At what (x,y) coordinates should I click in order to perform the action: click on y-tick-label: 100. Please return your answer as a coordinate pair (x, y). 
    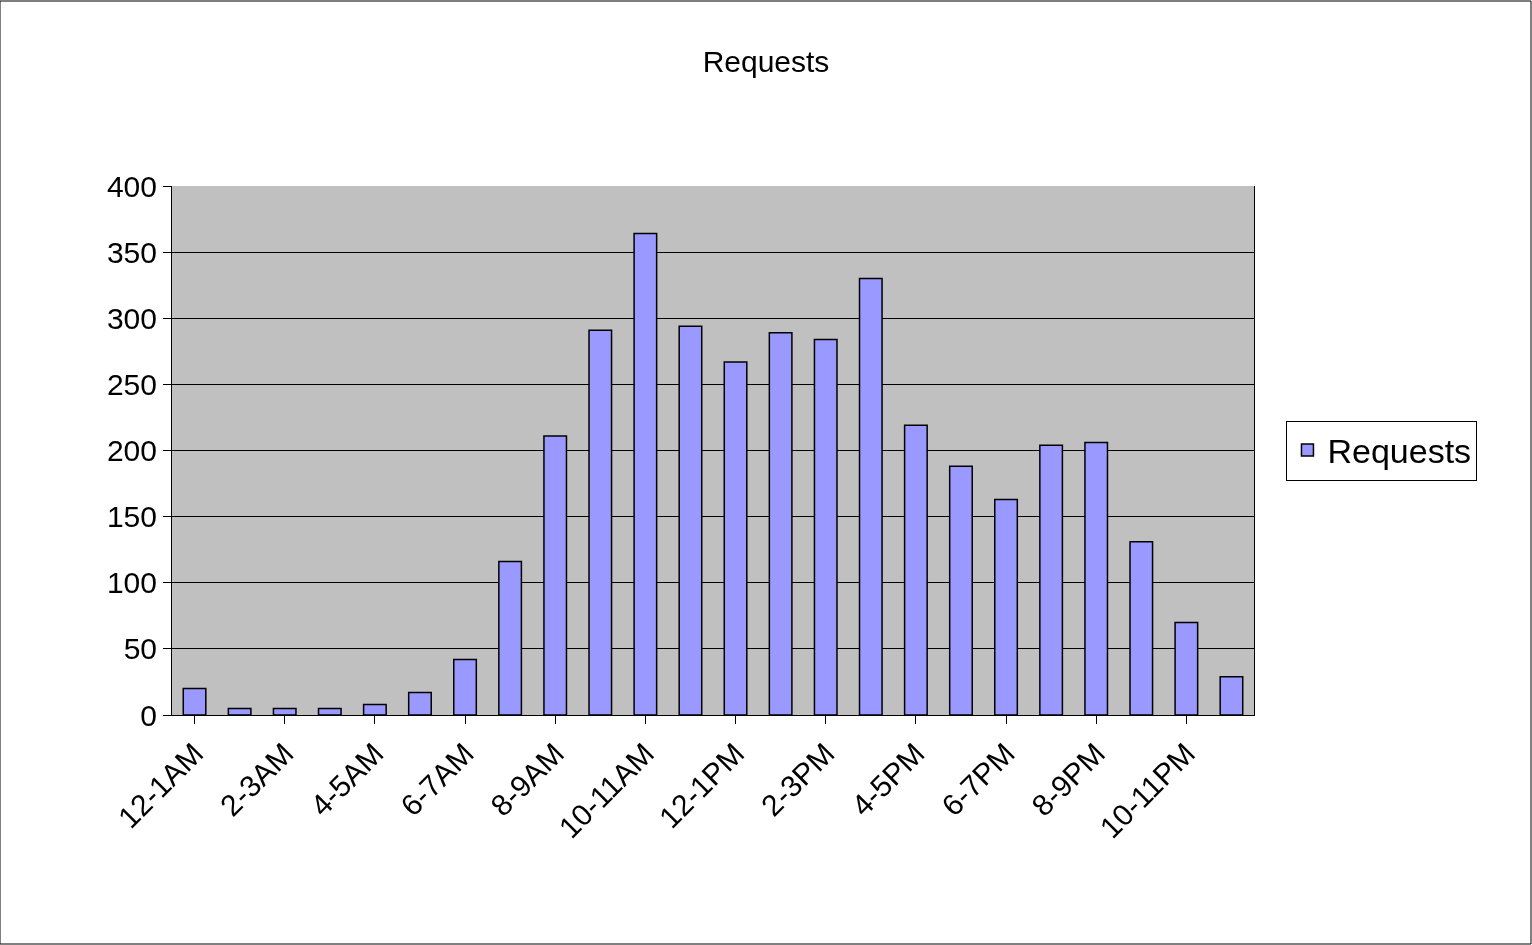
    Looking at the image, I should click on (131, 583).